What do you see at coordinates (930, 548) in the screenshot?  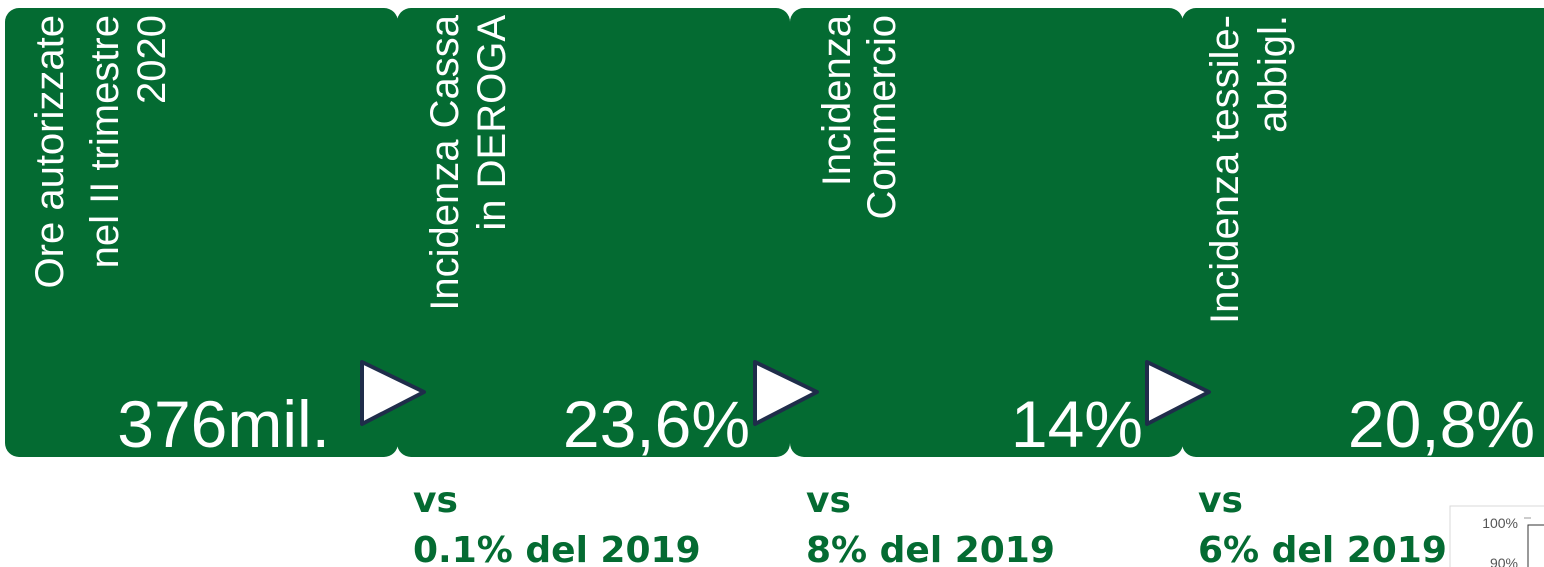 I see `comparison-text: 8% del 2019` at bounding box center [930, 548].